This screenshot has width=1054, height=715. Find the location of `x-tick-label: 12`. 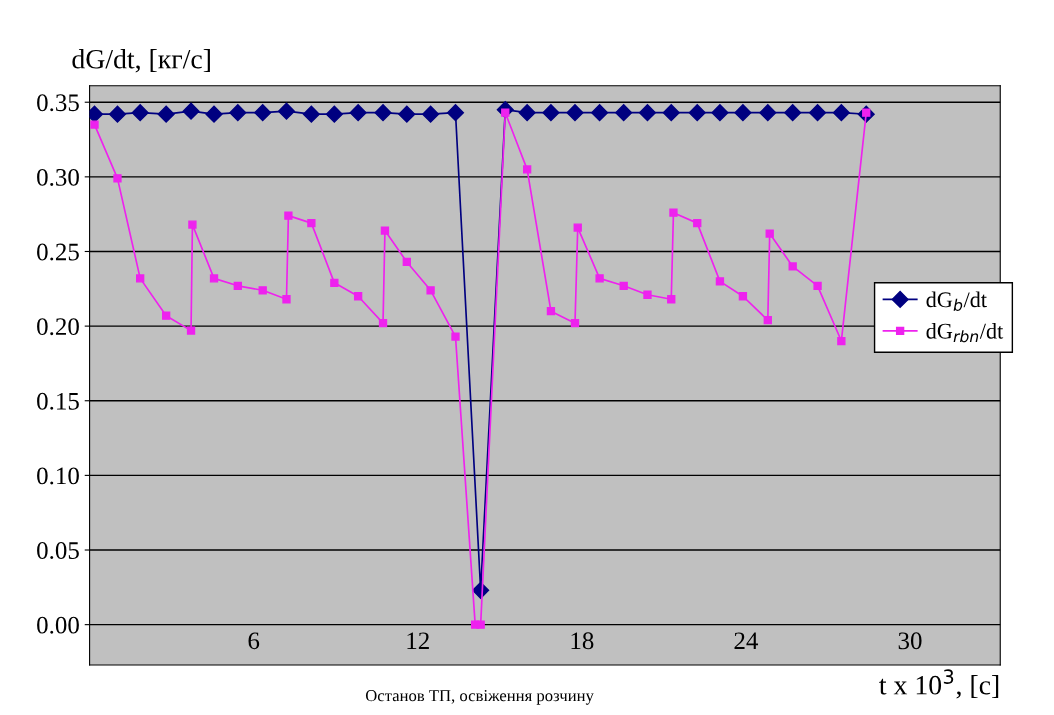

x-tick-label: 12 is located at coordinates (418, 640).